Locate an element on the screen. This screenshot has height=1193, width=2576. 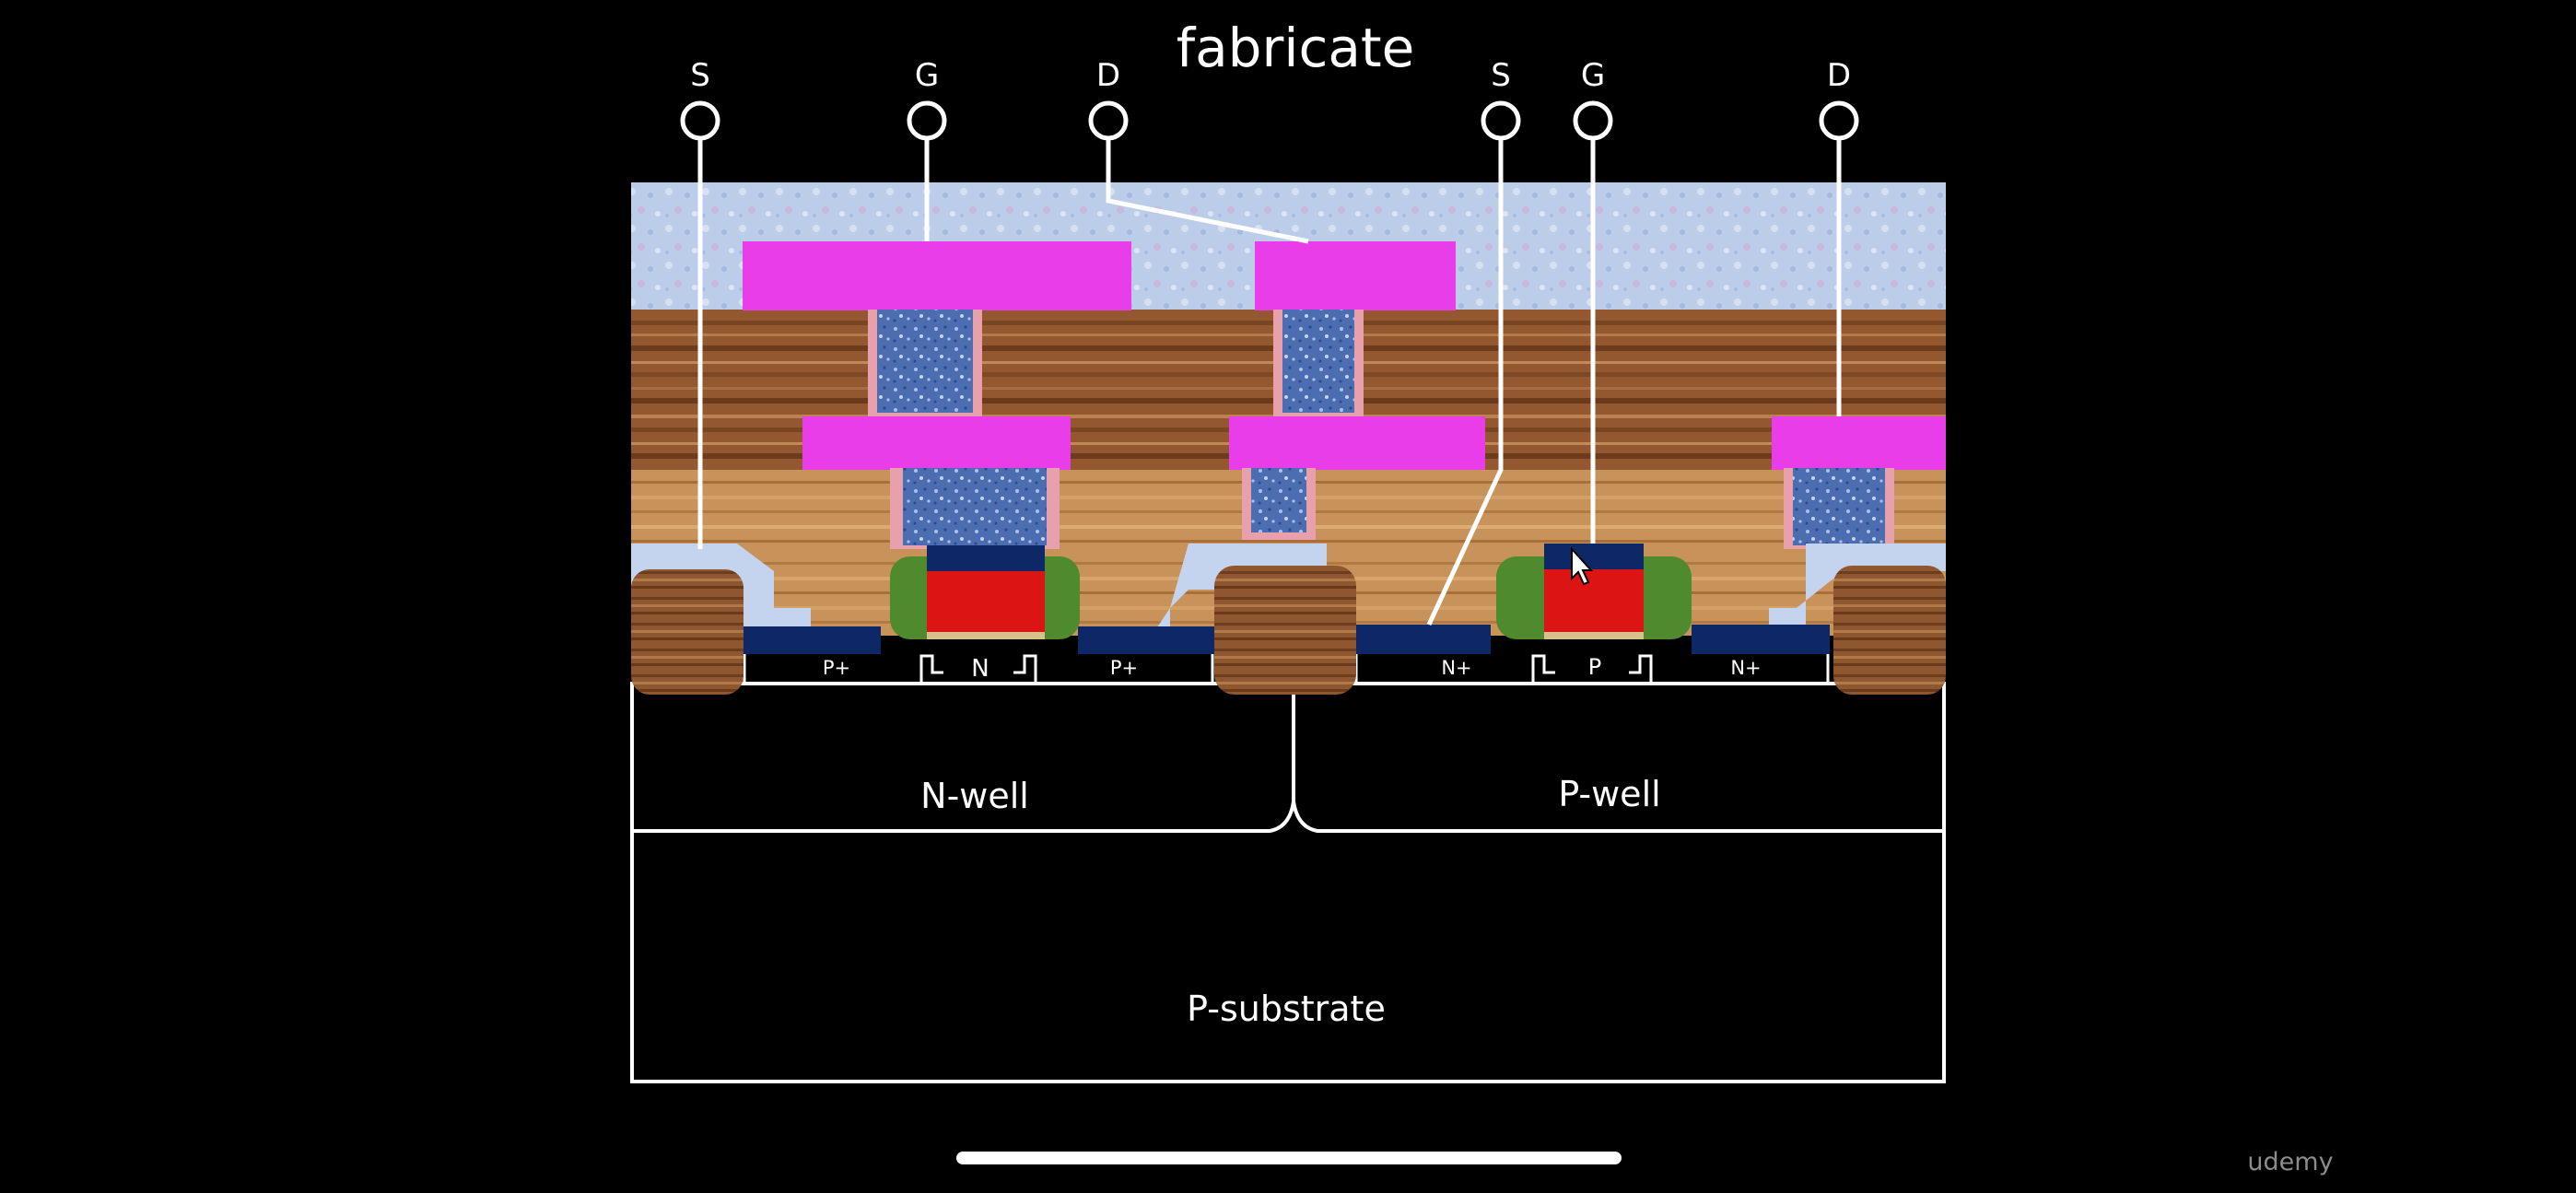
sti-left is located at coordinates (687, 632).